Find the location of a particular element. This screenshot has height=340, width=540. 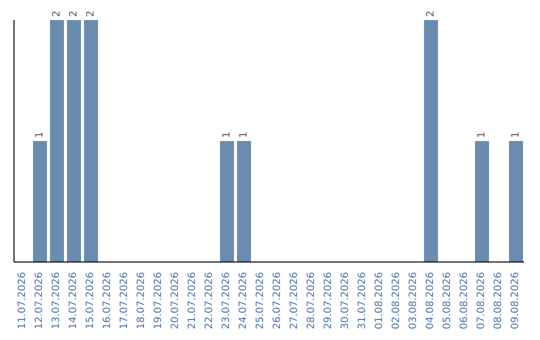

x-tick-label: 25.07.2026 is located at coordinates (260, 301).